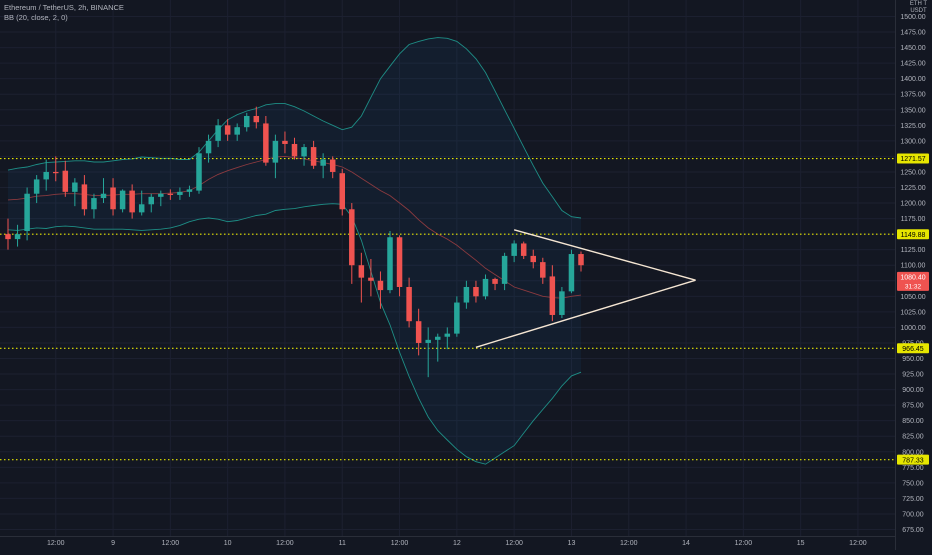  I want to click on x-tick-label: 9, so click(113, 543).